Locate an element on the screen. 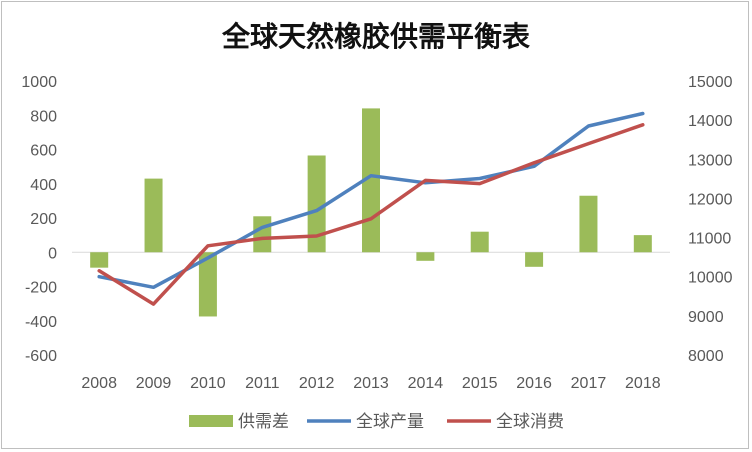 This screenshot has height=452, width=752. x-axis-tick-label: 2014 is located at coordinates (426, 383).